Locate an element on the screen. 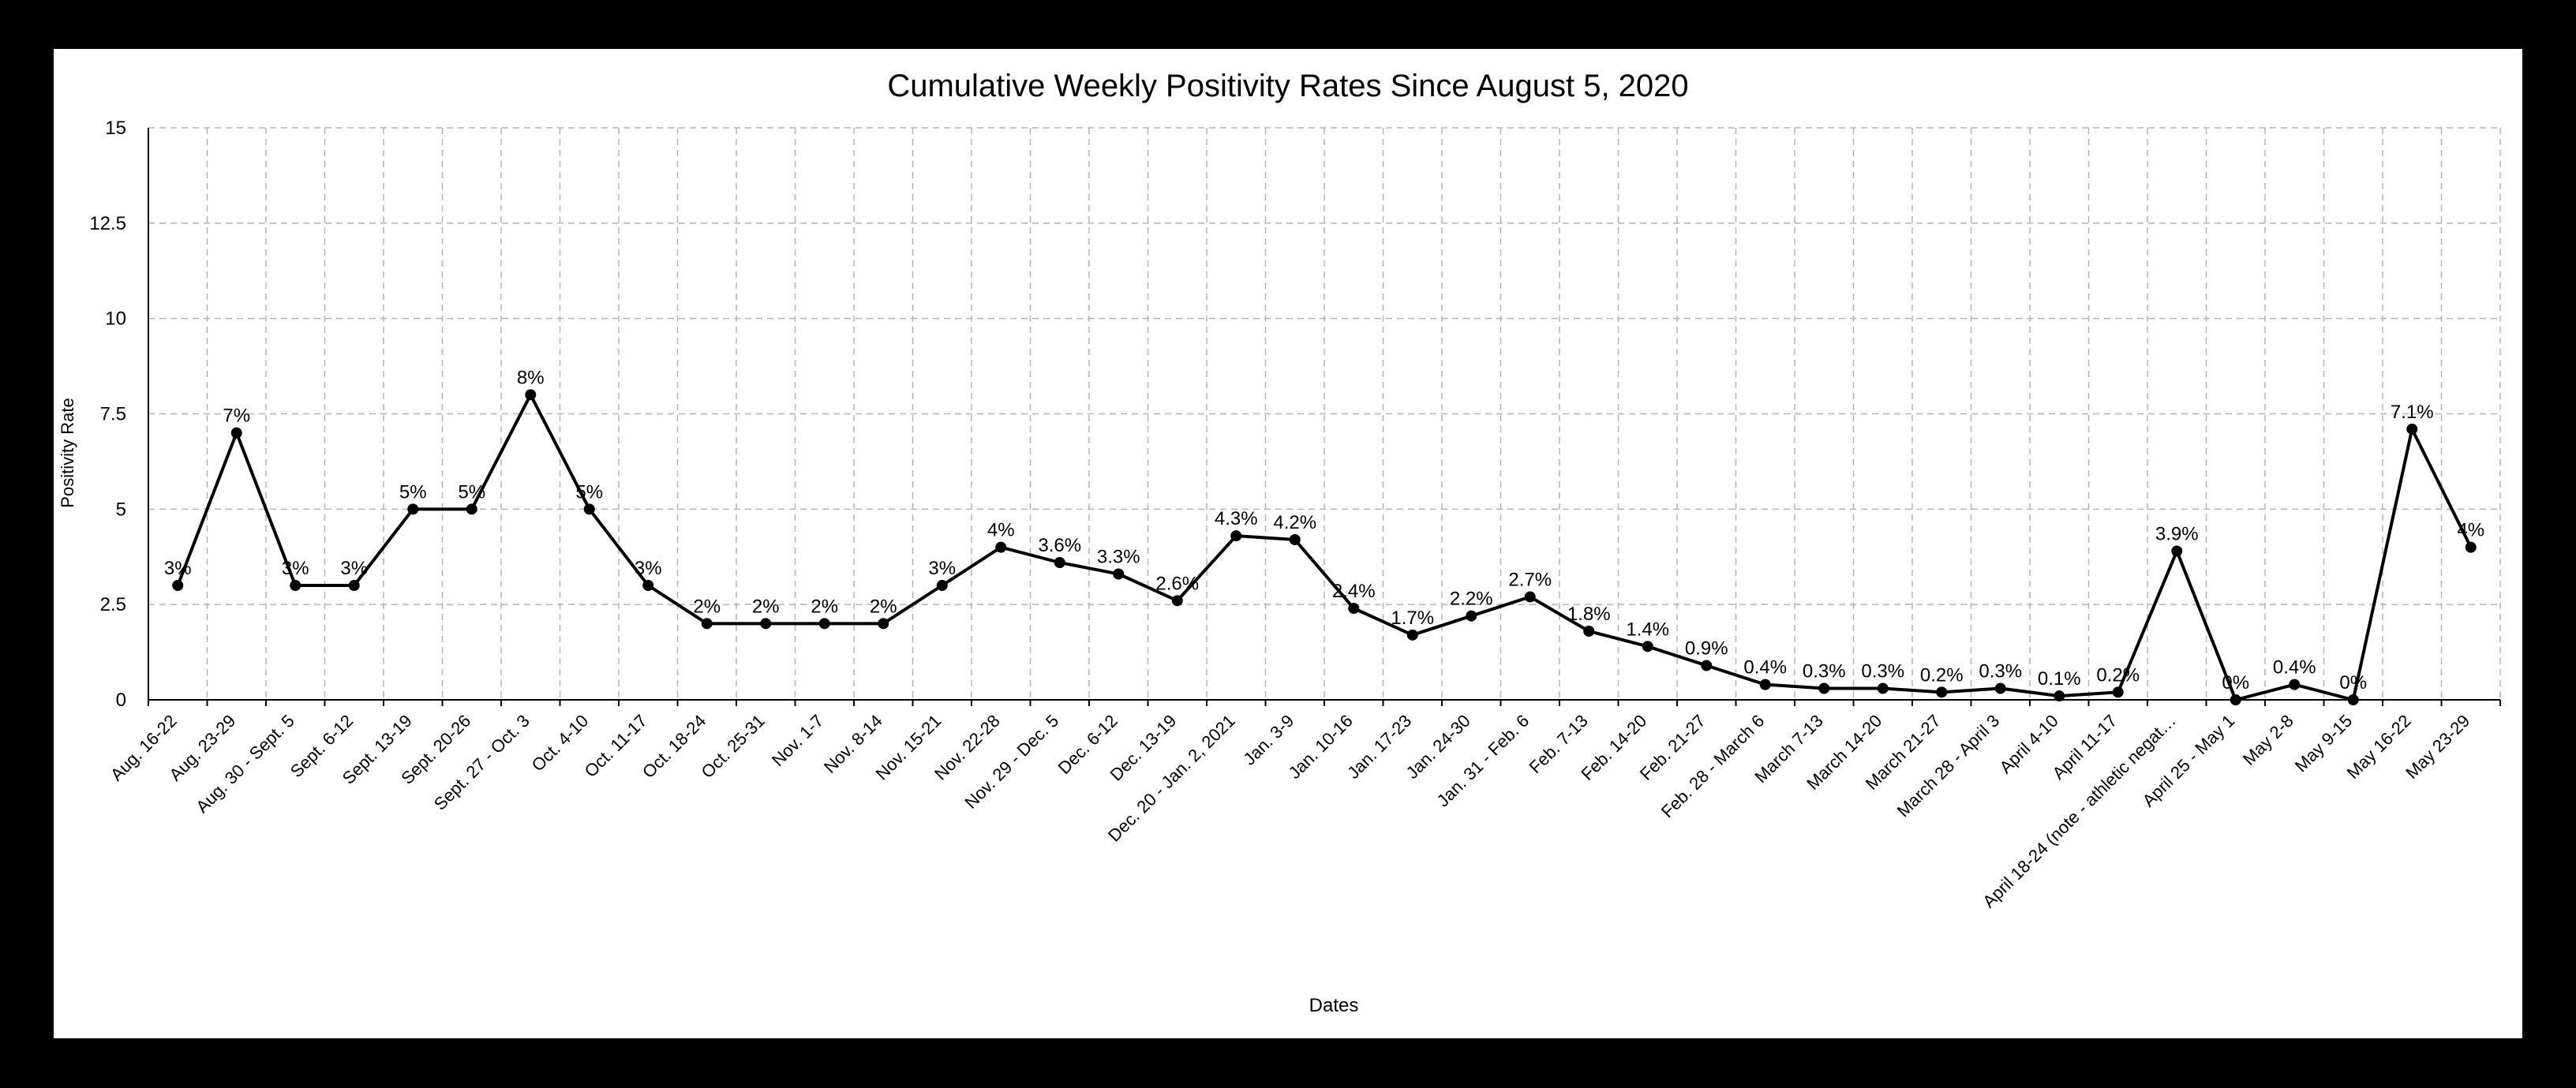  data-label: 3.3% is located at coordinates (1118, 557).